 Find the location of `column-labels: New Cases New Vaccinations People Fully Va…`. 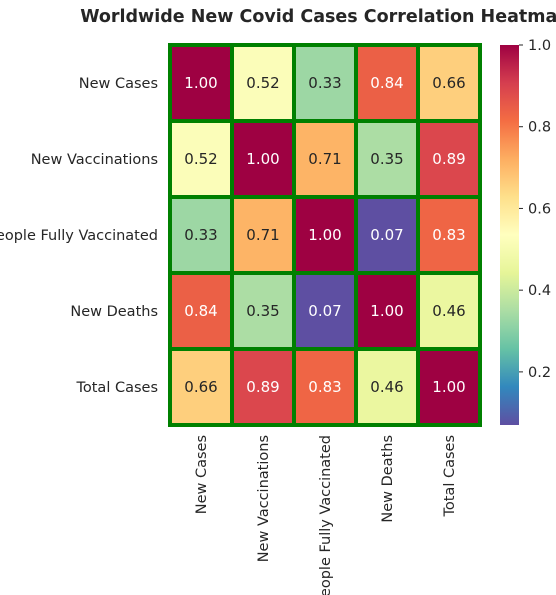

column-labels: New Cases New Vaccinations People Fully Va… is located at coordinates (326, 515).